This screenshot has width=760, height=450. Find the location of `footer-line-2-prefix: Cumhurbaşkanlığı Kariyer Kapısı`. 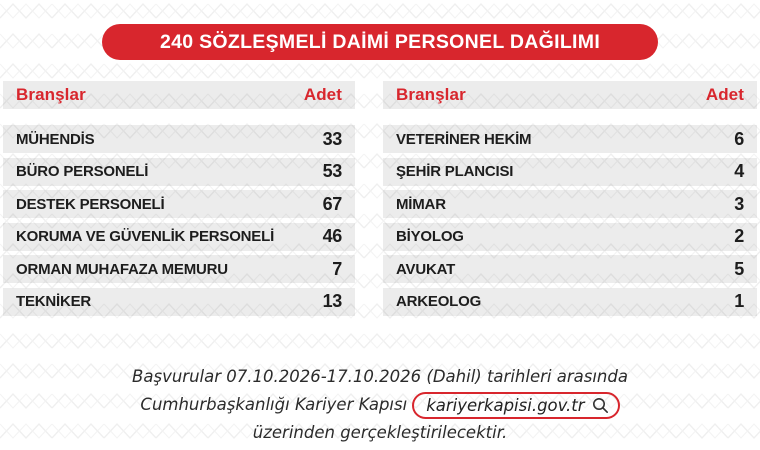

footer-line-2-prefix: Cumhurbaşkanlığı Kariyer Kapısı is located at coordinates (274, 404).